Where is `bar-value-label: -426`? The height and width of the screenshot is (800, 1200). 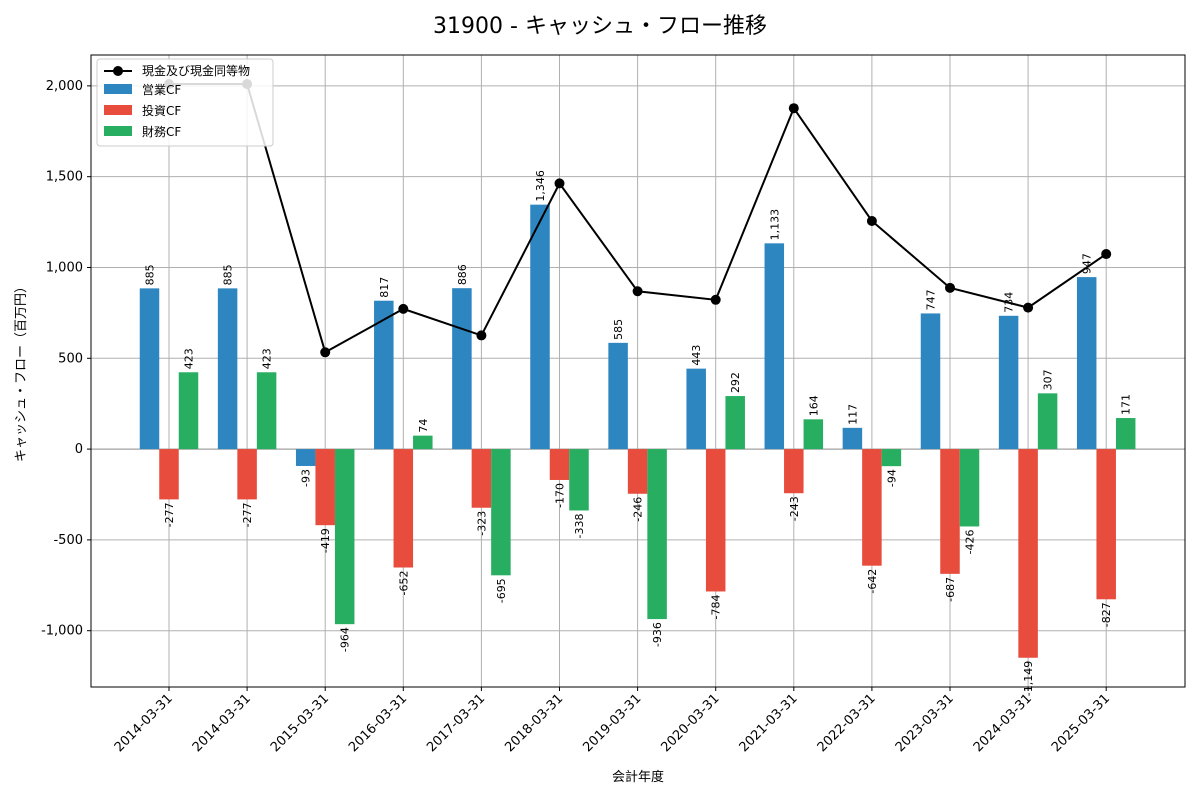
bar-value-label: -426 is located at coordinates (970, 541).